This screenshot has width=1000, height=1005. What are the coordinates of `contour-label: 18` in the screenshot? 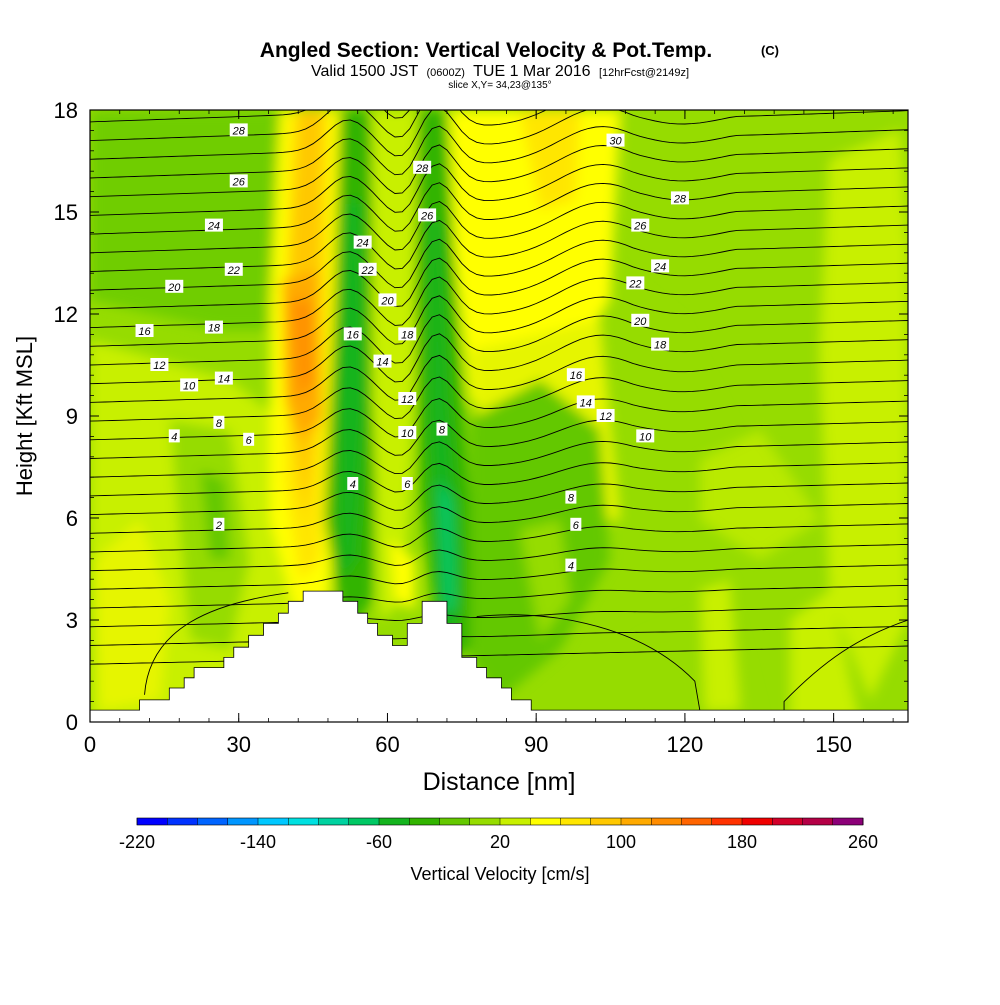 It's located at (213, 327).